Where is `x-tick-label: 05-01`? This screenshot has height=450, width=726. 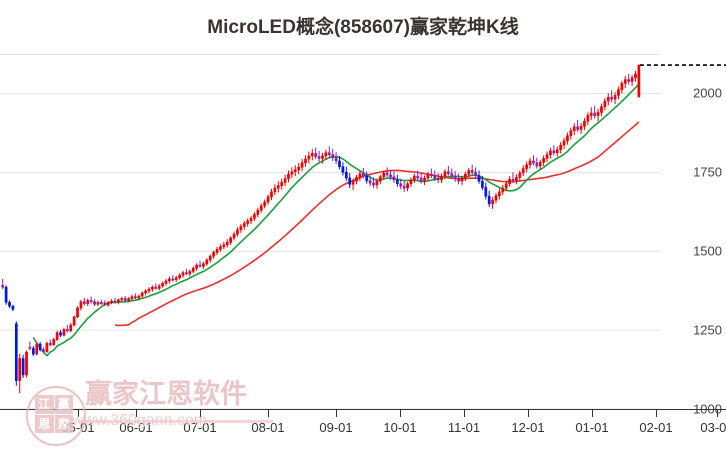
x-tick-label: 05-01 is located at coordinates (78, 427).